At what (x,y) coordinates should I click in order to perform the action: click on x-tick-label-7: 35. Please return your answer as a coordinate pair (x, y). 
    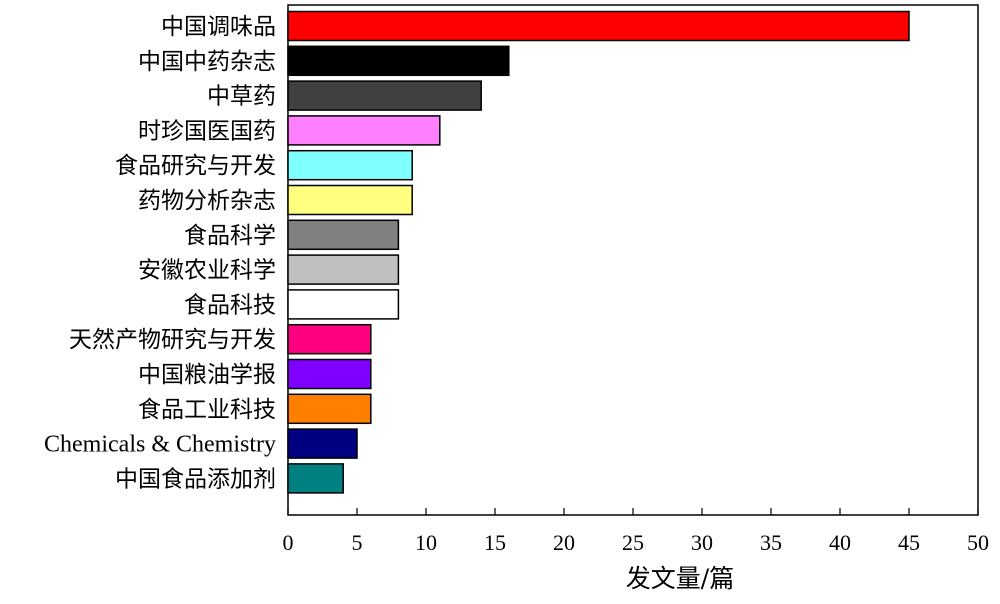
    Looking at the image, I should click on (771, 542).